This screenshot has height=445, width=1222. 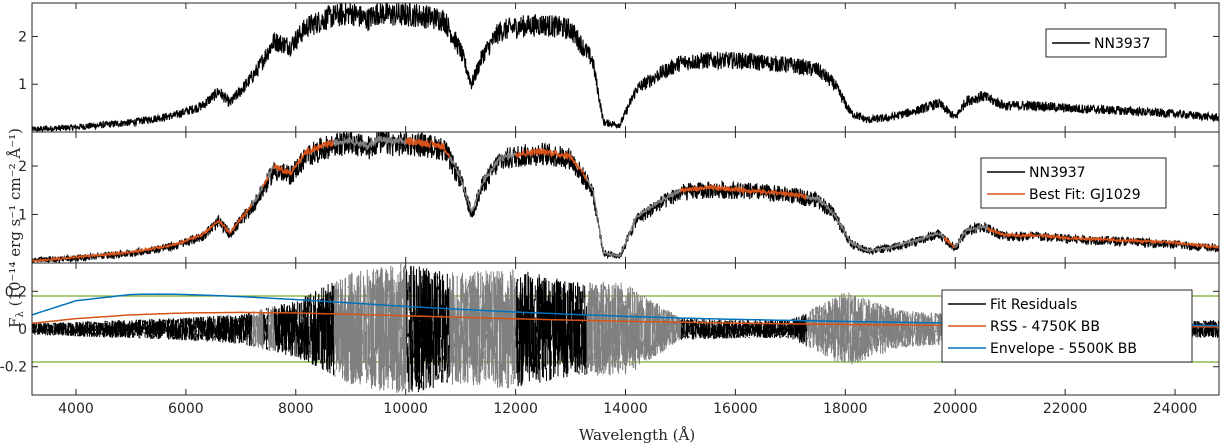 What do you see at coordinates (1045, 327) in the screenshot?
I see `legend-label: RSS - 4750K BB` at bounding box center [1045, 327].